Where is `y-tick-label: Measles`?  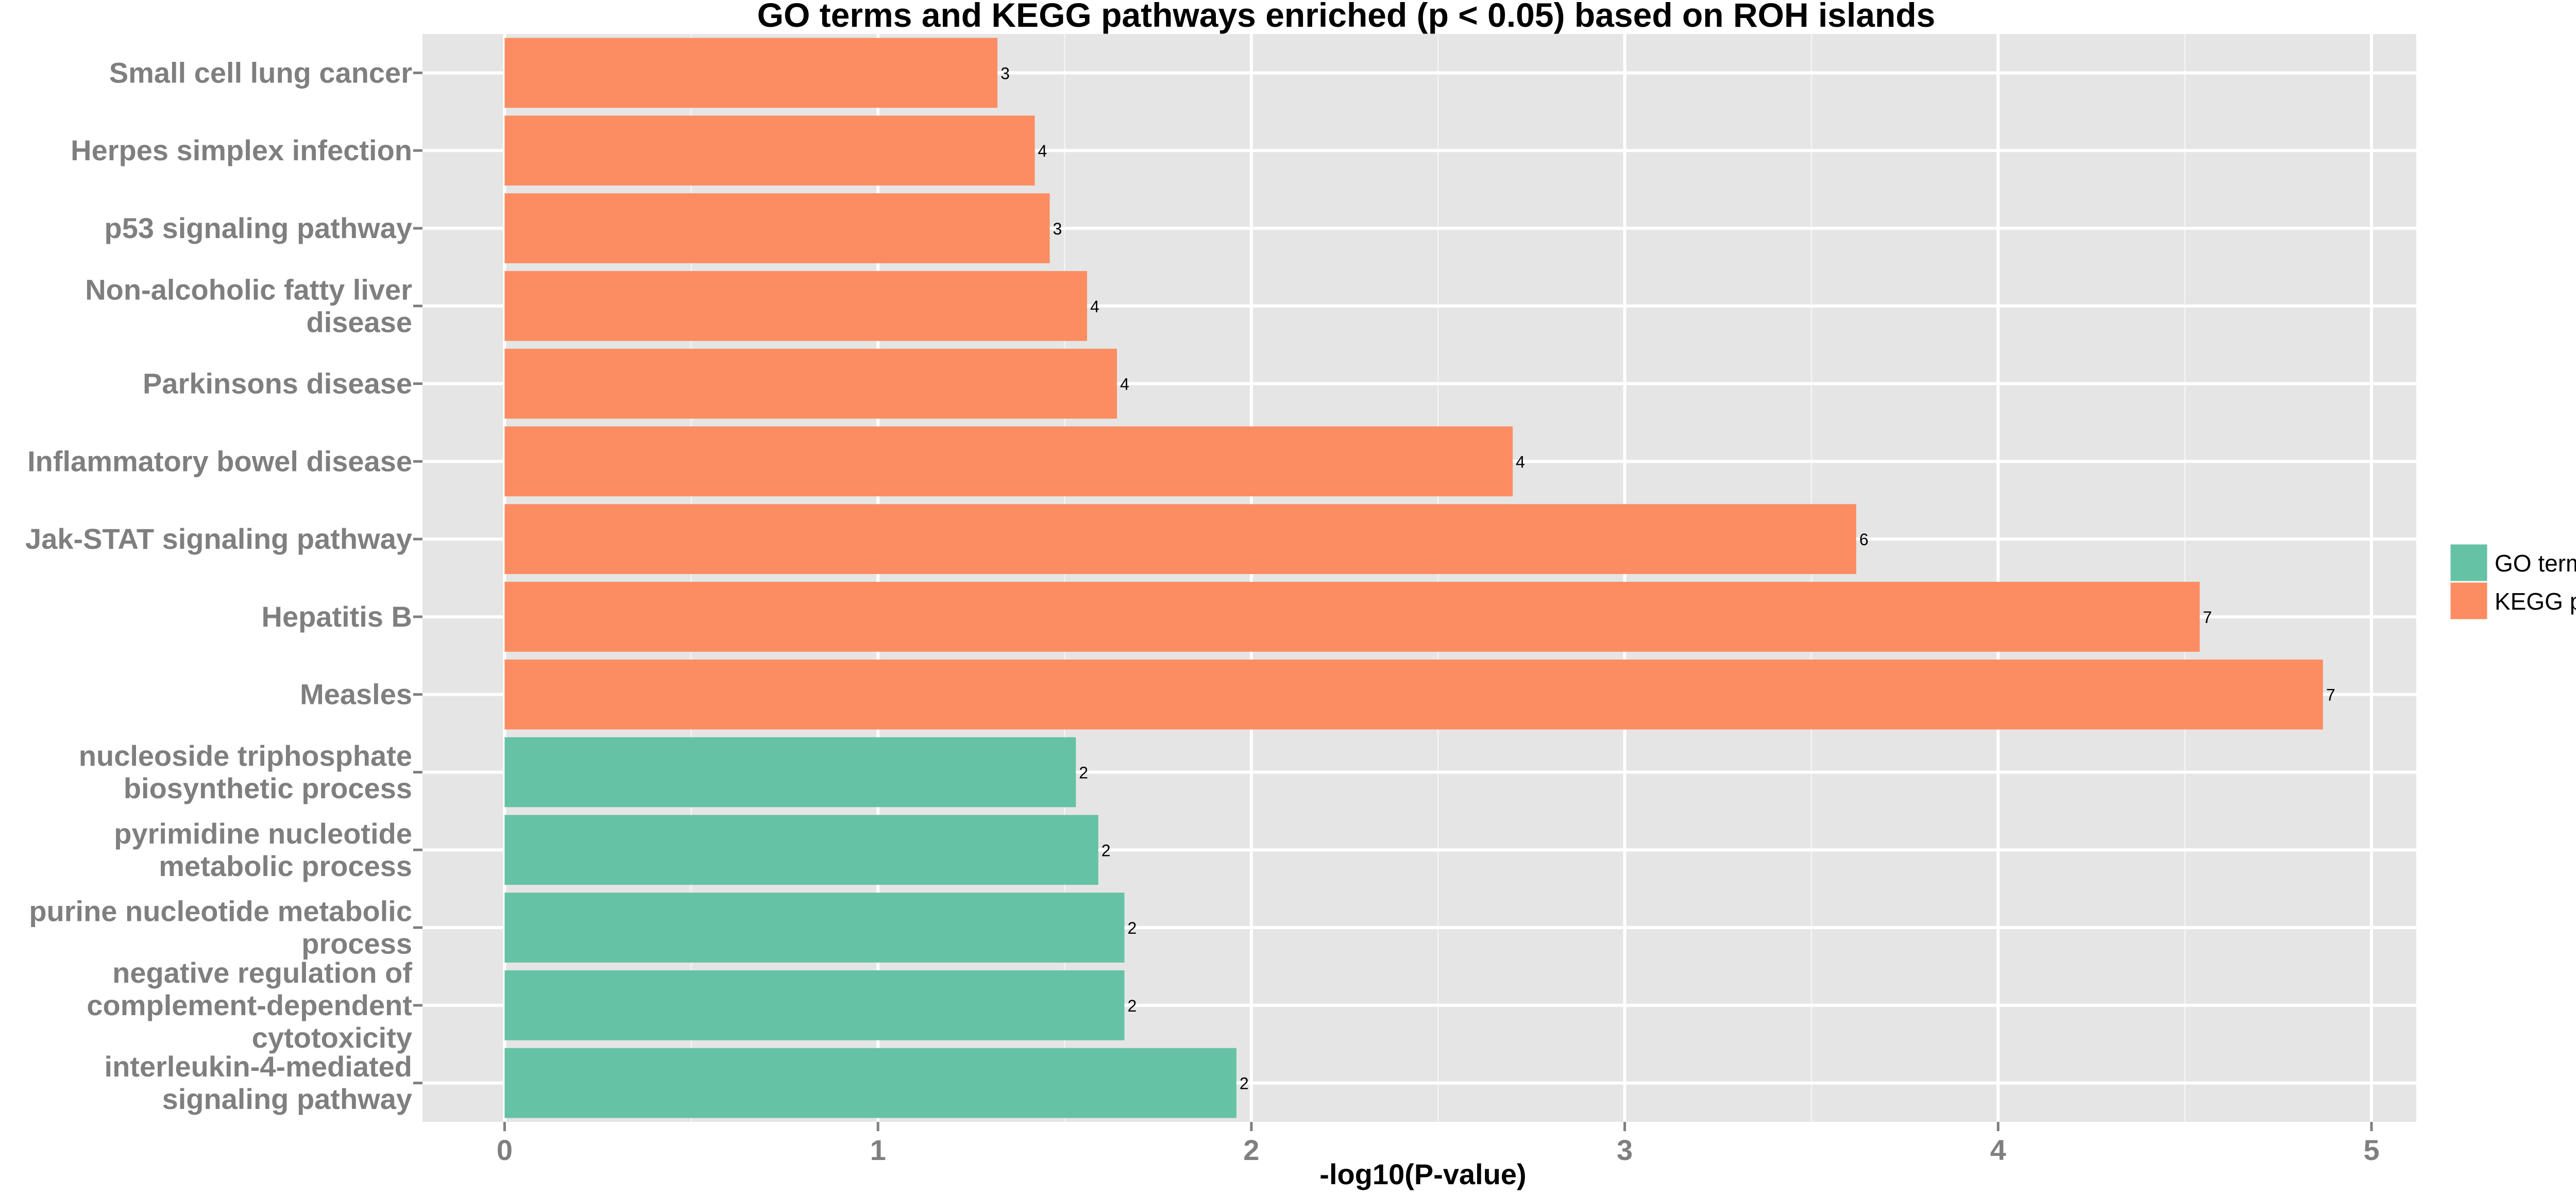
y-tick-label: Measles is located at coordinates (356, 694).